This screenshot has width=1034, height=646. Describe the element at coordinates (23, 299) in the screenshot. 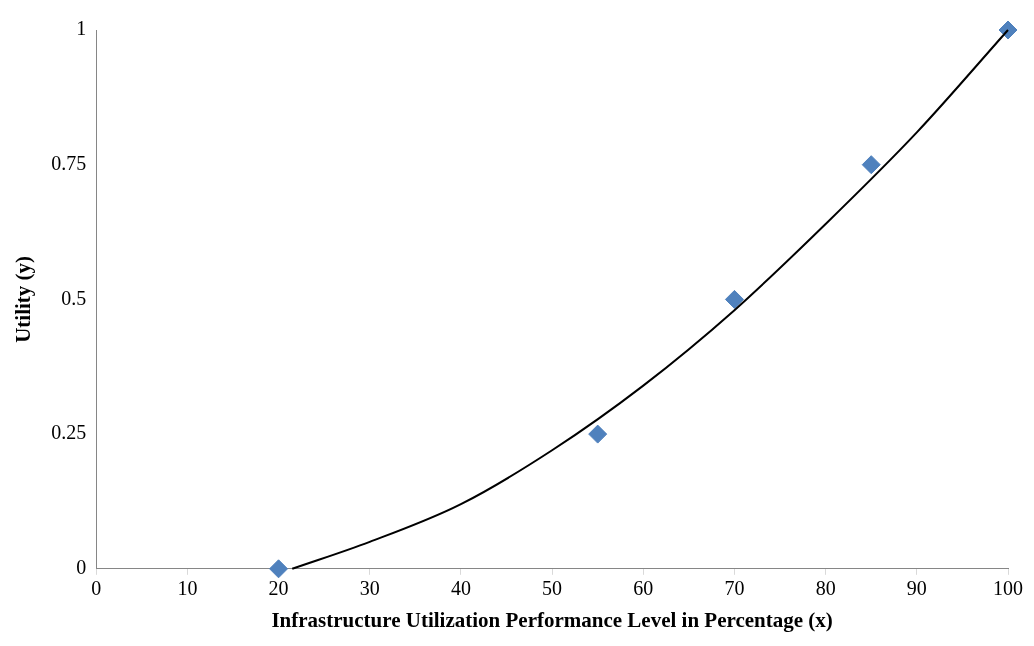

I see `y-axis-title: Utility (y)` at that location.